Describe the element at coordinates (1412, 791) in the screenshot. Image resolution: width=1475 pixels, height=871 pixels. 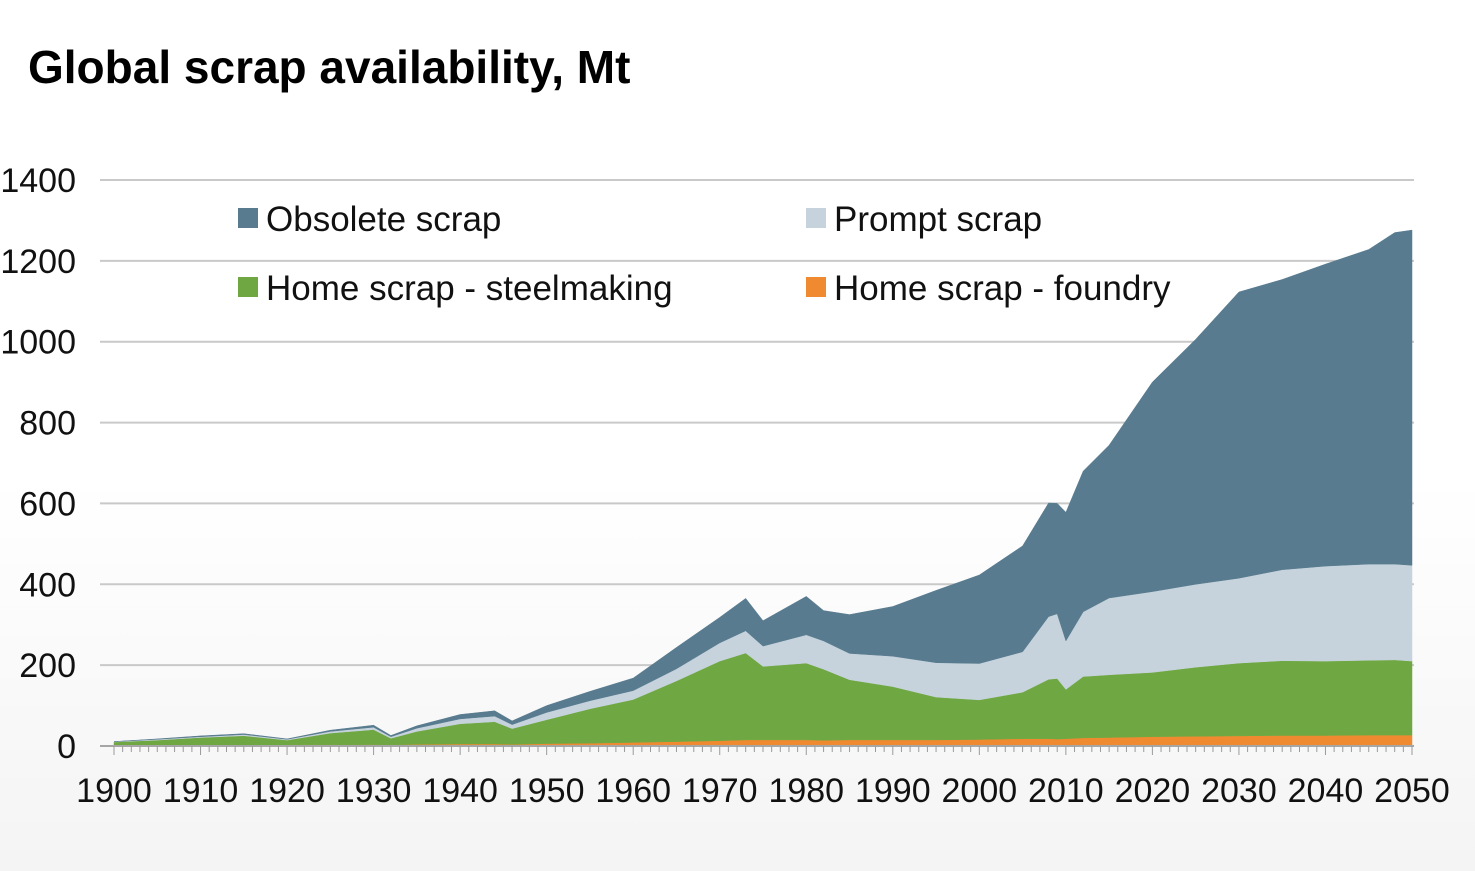
I see `x-tick-label: 2050` at that location.